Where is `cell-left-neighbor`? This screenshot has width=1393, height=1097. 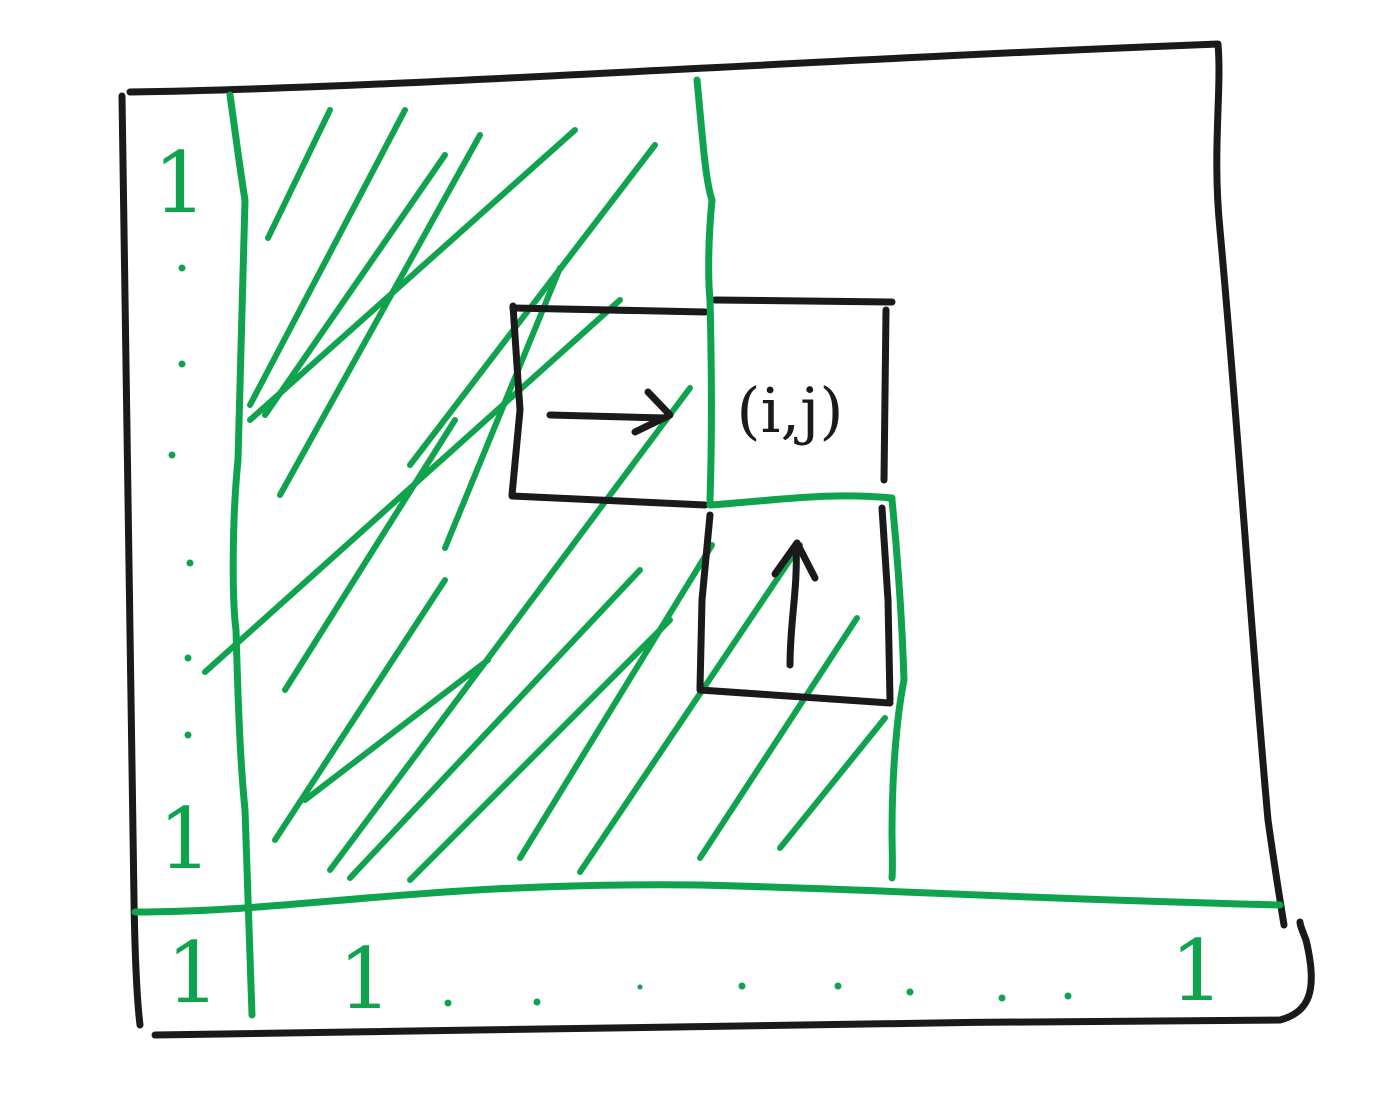 cell-left-neighbor is located at coordinates (608, 405).